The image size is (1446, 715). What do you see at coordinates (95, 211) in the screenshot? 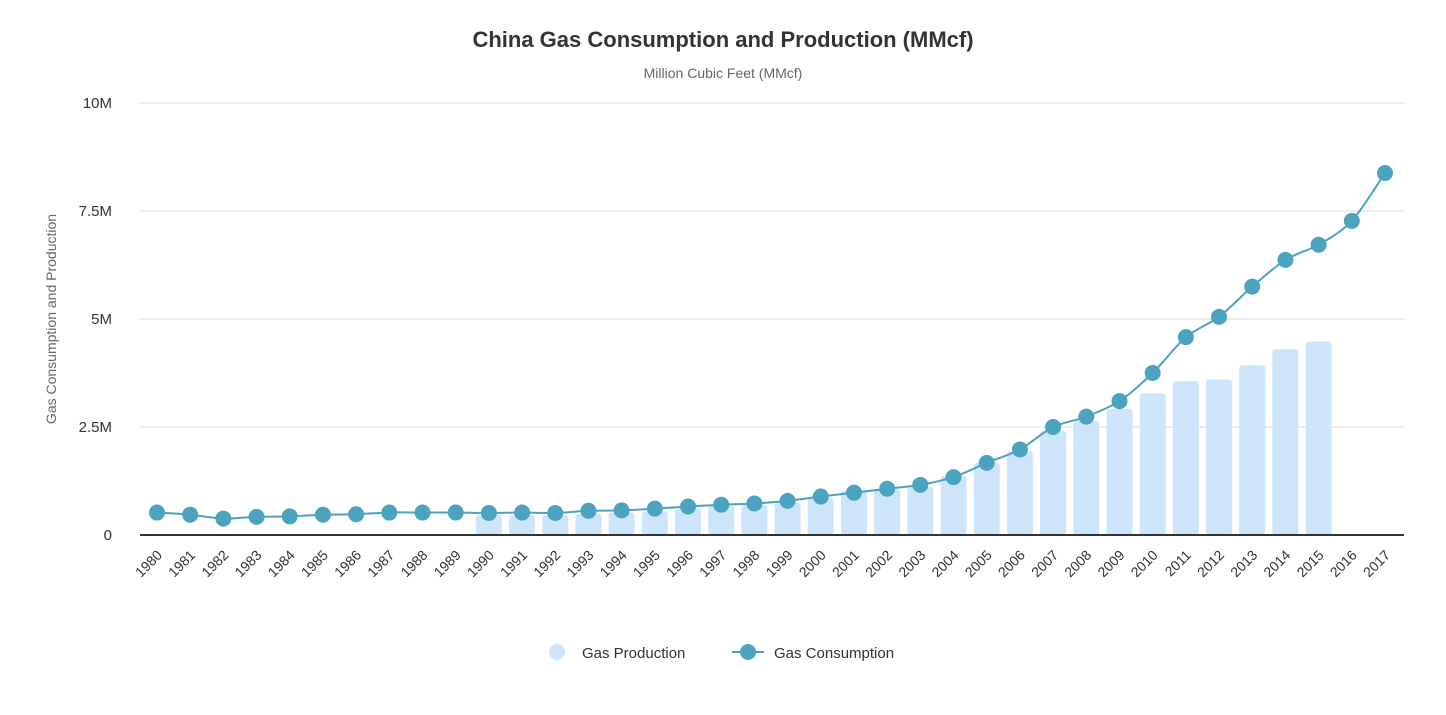
I see `y-tick-label: 7.5M` at bounding box center [95, 211].